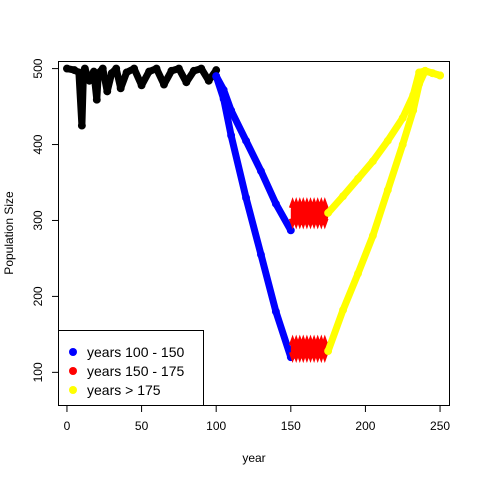 The width and height of the screenshot is (480, 480). Describe the element at coordinates (38, 220) in the screenshot. I see `y-tick-label: 300` at that location.